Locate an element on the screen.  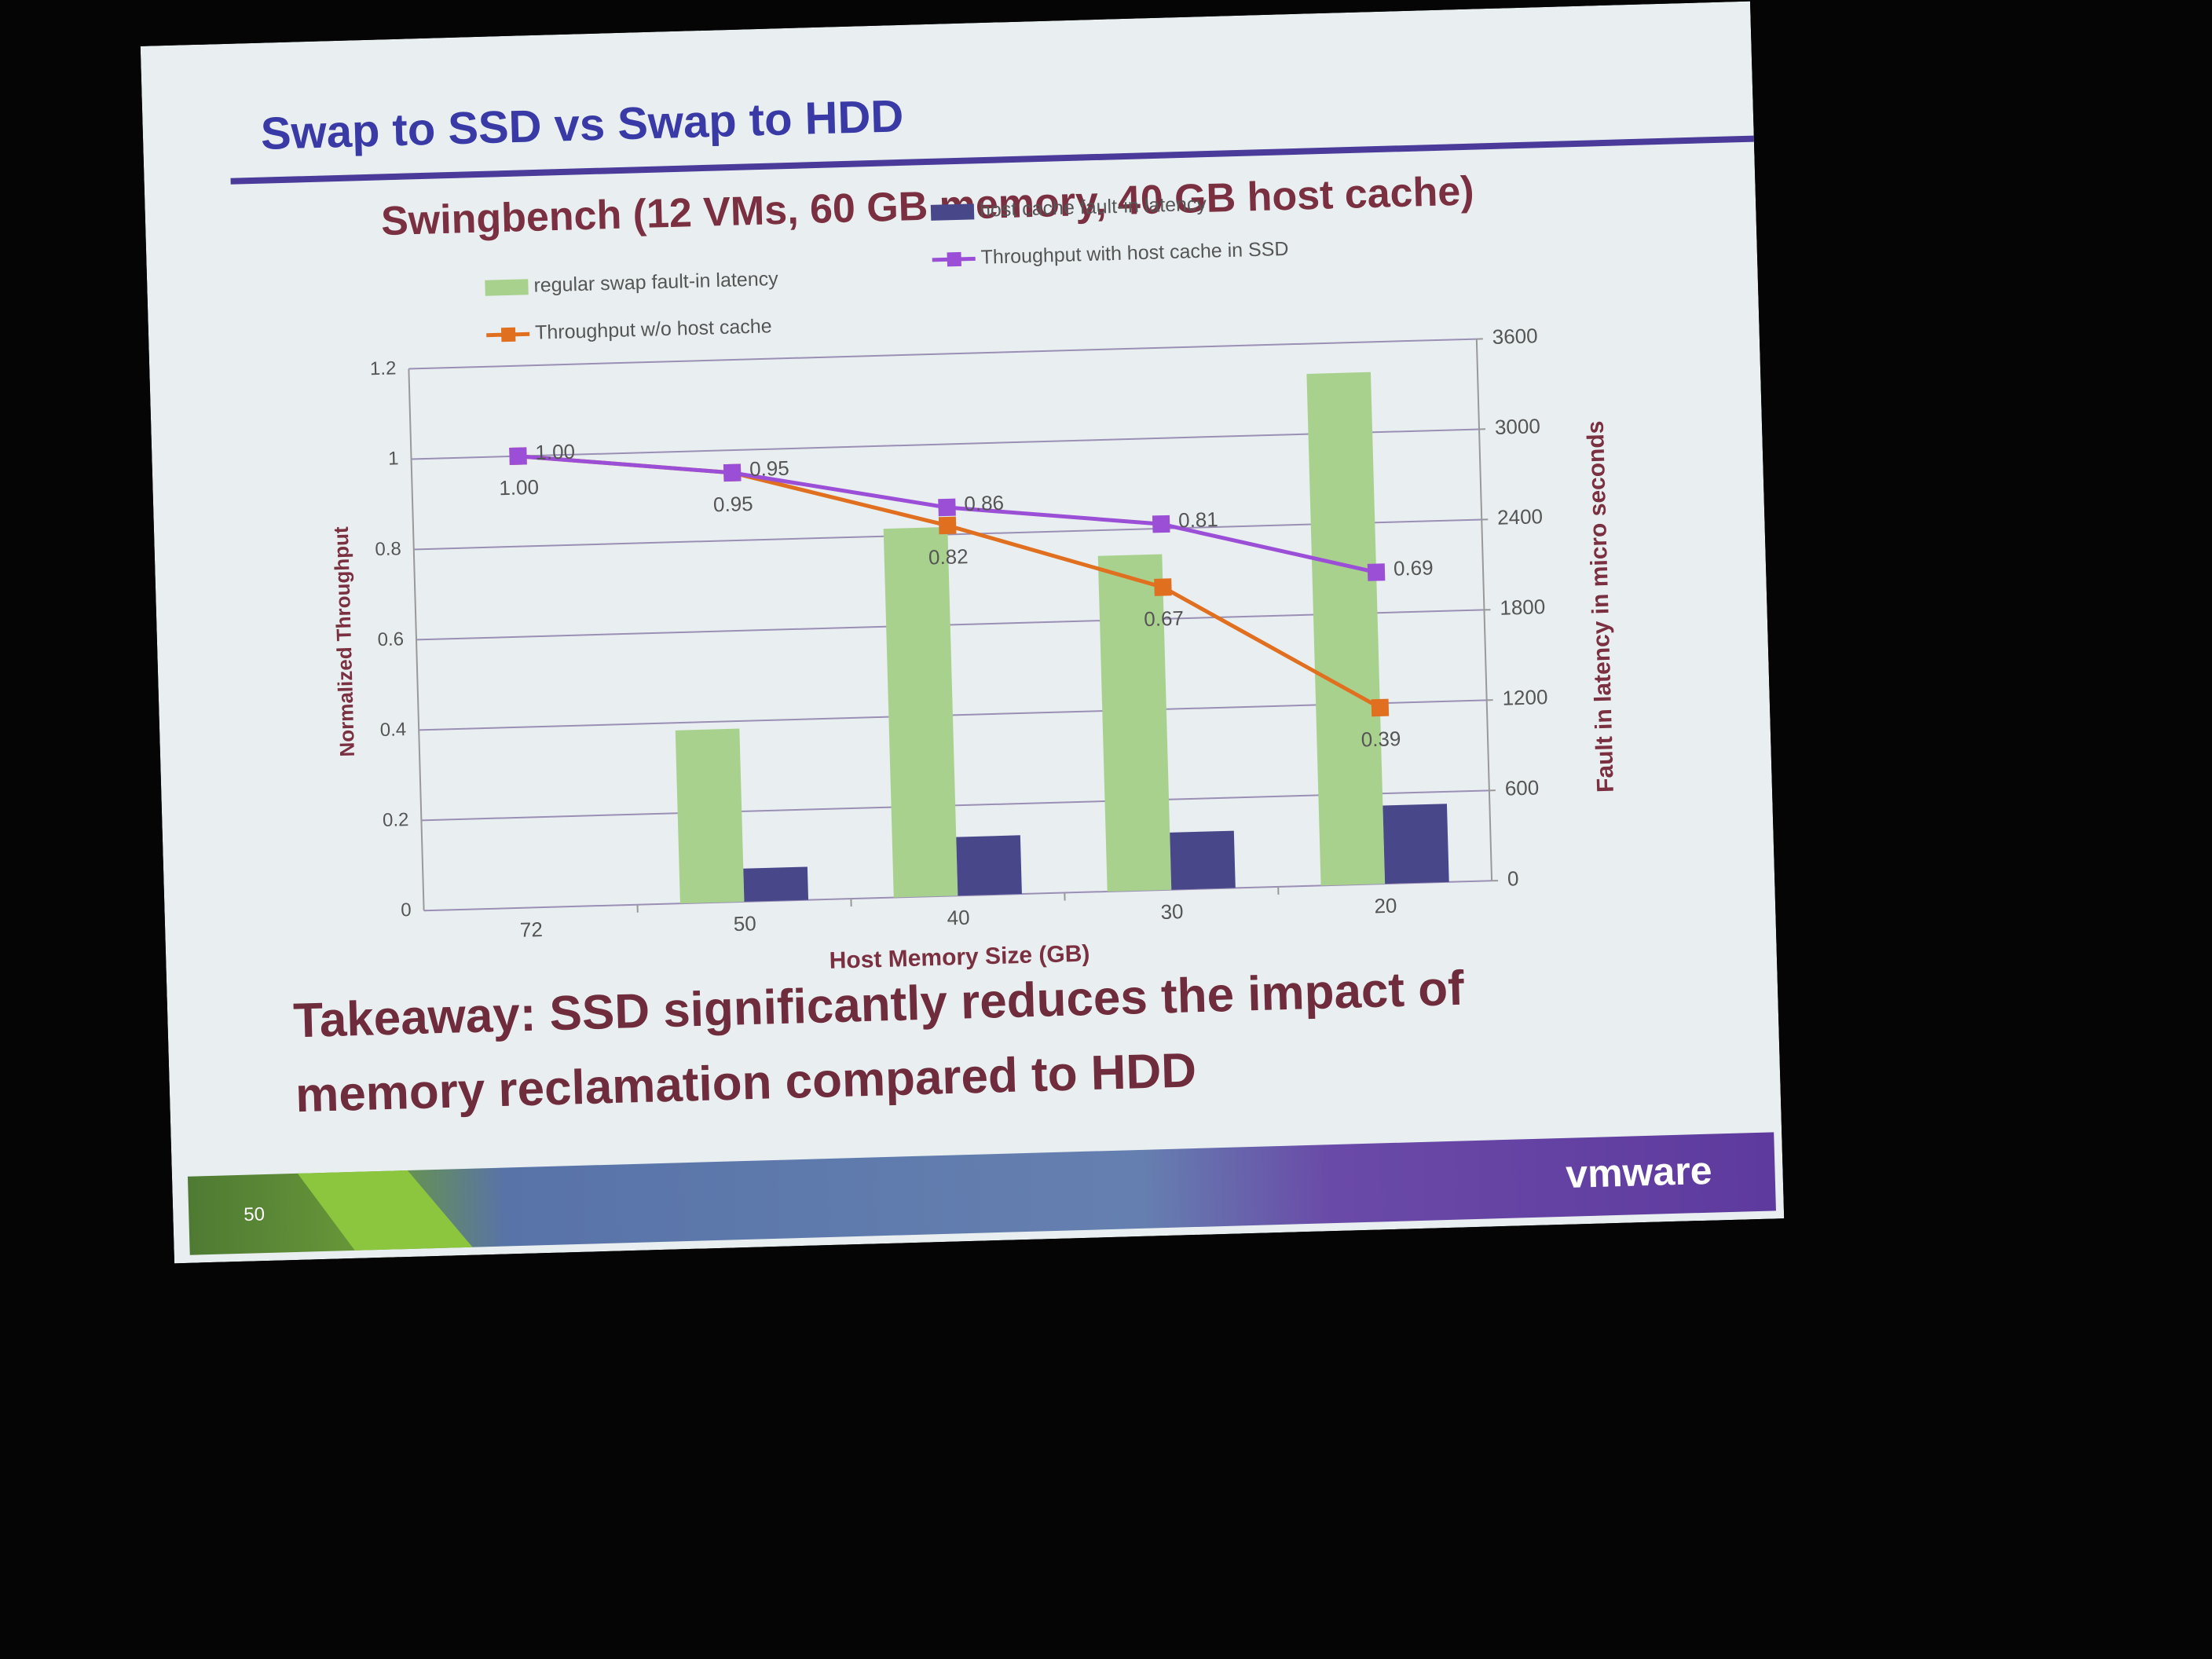
title-rule is located at coordinates (992, 160).